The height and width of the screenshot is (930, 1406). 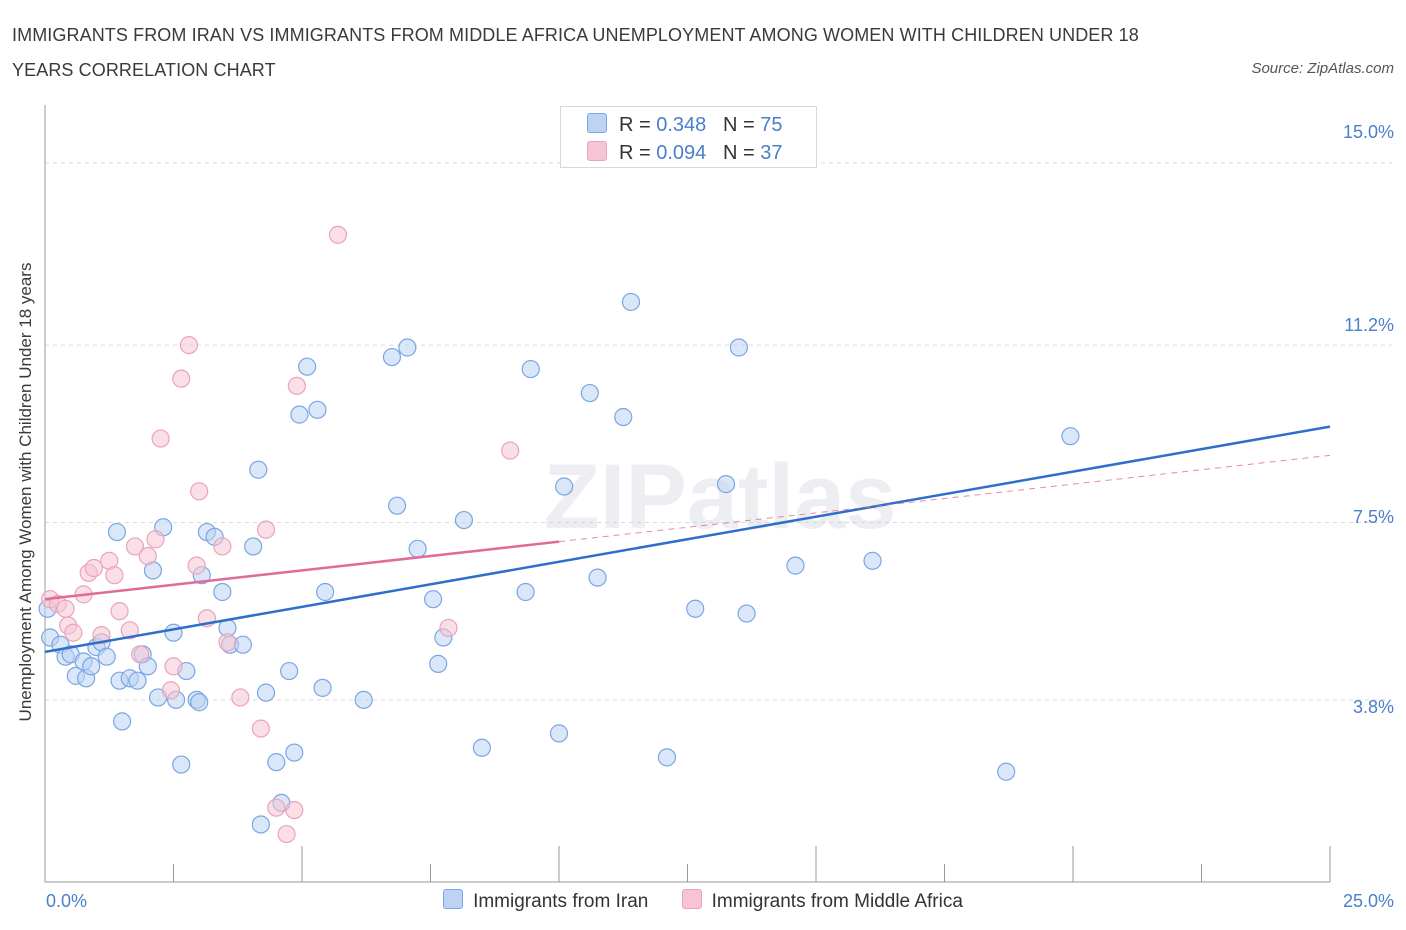 I want to click on y-tick-label: 11.2%, so click(x=1369, y=325).